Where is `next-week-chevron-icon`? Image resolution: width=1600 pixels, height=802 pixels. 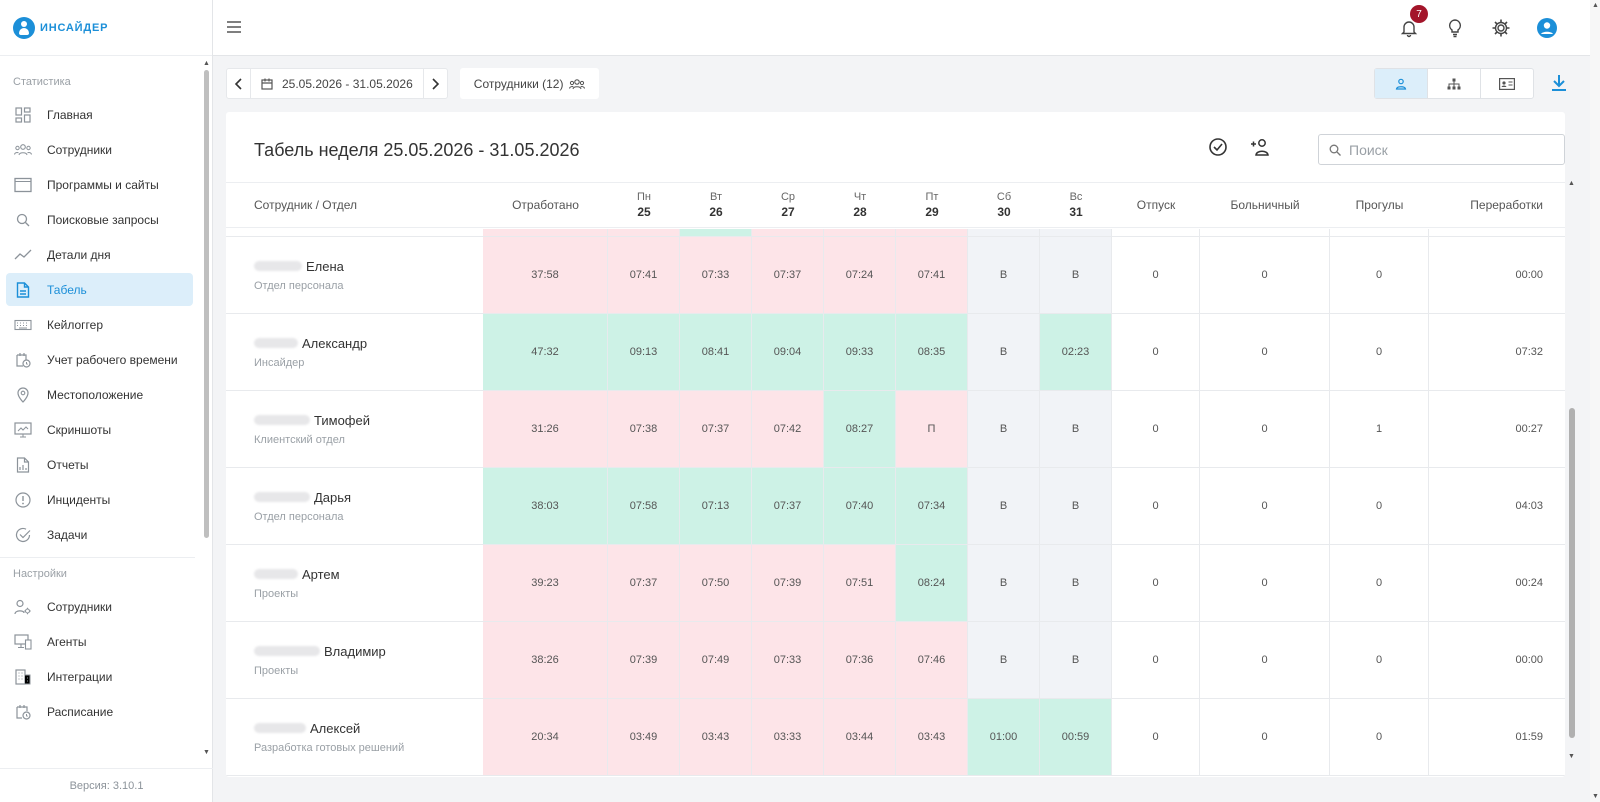 next-week-chevron-icon is located at coordinates (435, 83).